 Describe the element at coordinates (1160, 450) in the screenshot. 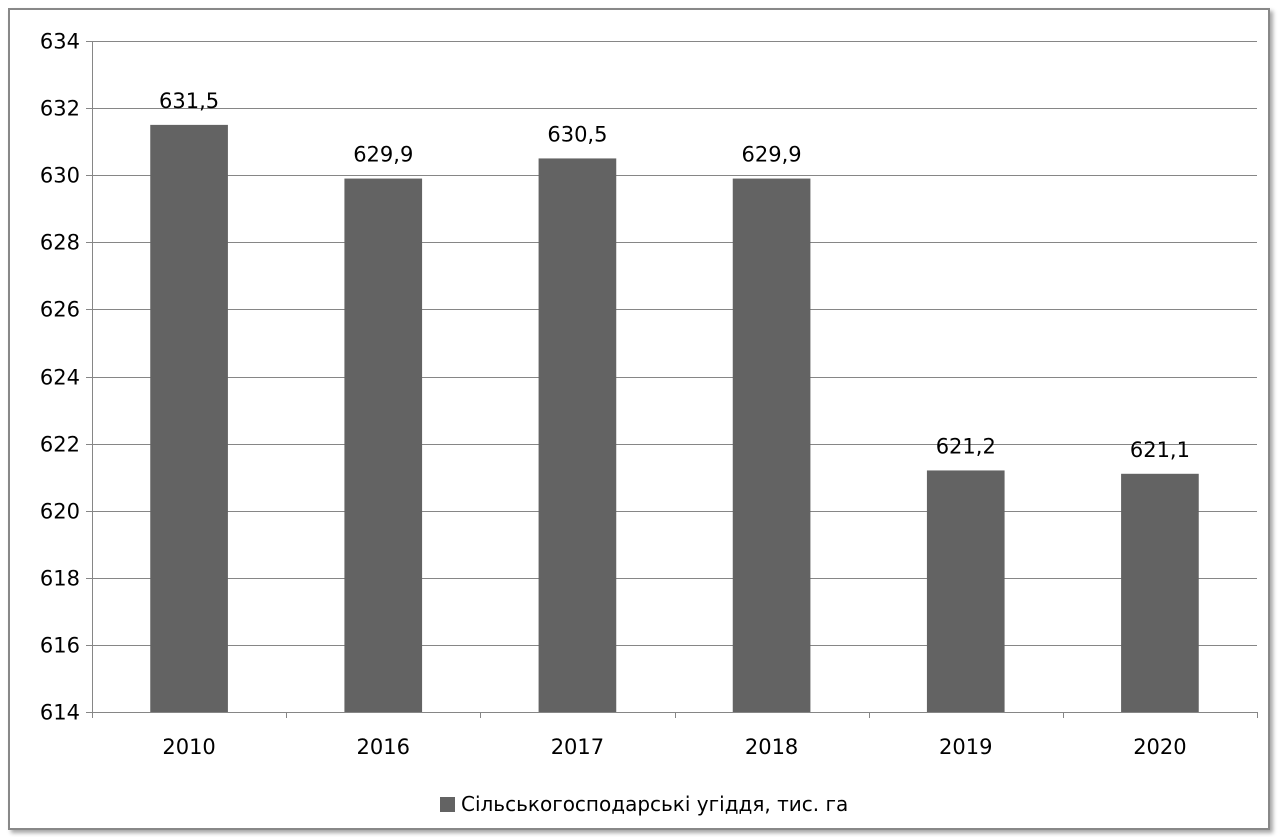

I see `data-label-2020: 621,1` at that location.